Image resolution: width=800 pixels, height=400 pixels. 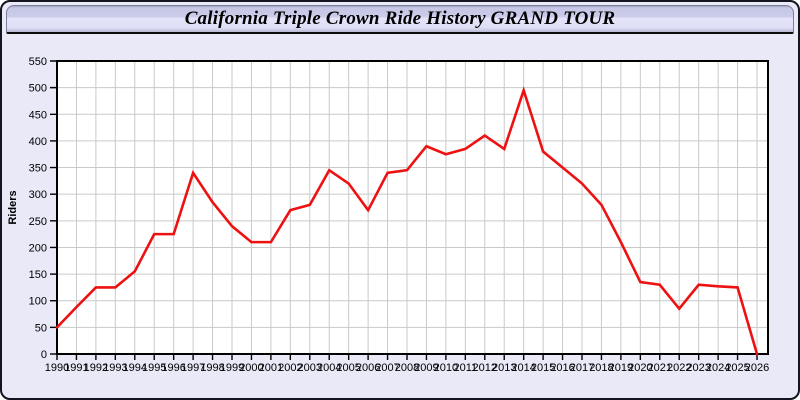 I want to click on svg-text: 2000, so click(x=251, y=368).